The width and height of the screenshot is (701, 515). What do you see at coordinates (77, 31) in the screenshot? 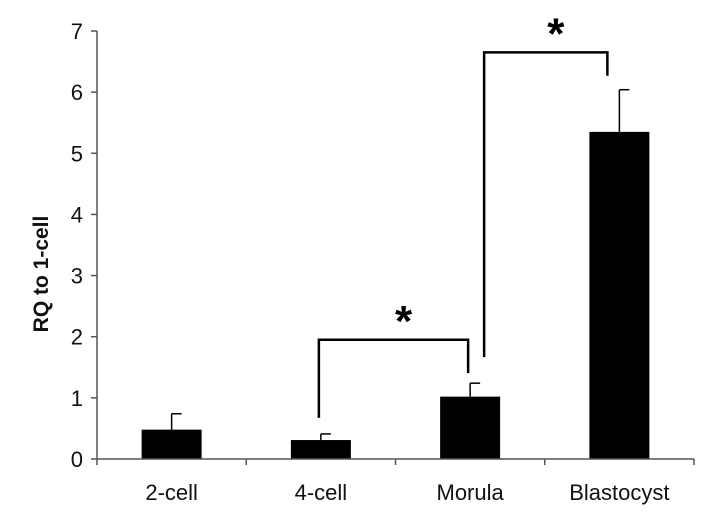
I see `y-tick-label: 7` at bounding box center [77, 31].